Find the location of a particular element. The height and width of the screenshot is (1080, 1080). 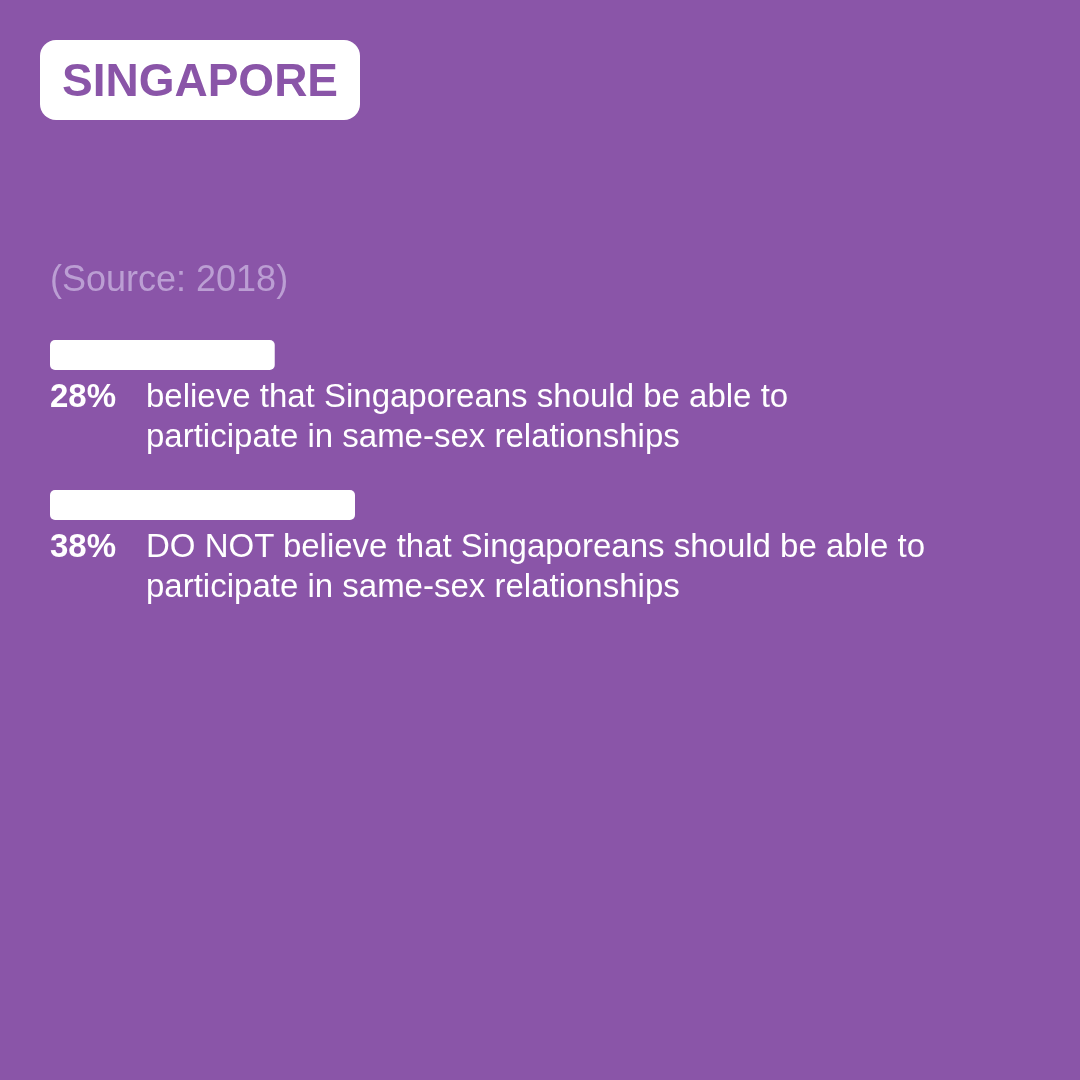

y-tick-label: believe that Singaporeans should be able to participate in same-sex relationships is located at coordinates (468, 416).